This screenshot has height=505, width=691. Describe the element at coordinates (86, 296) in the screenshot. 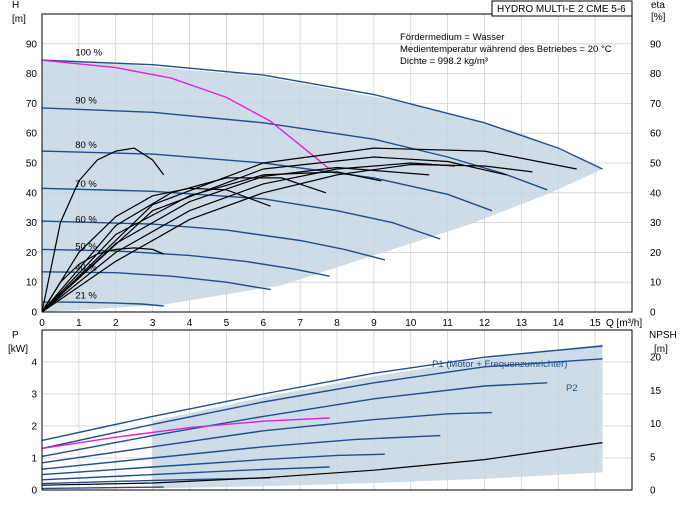

I see `speed-label: 21 %` at that location.